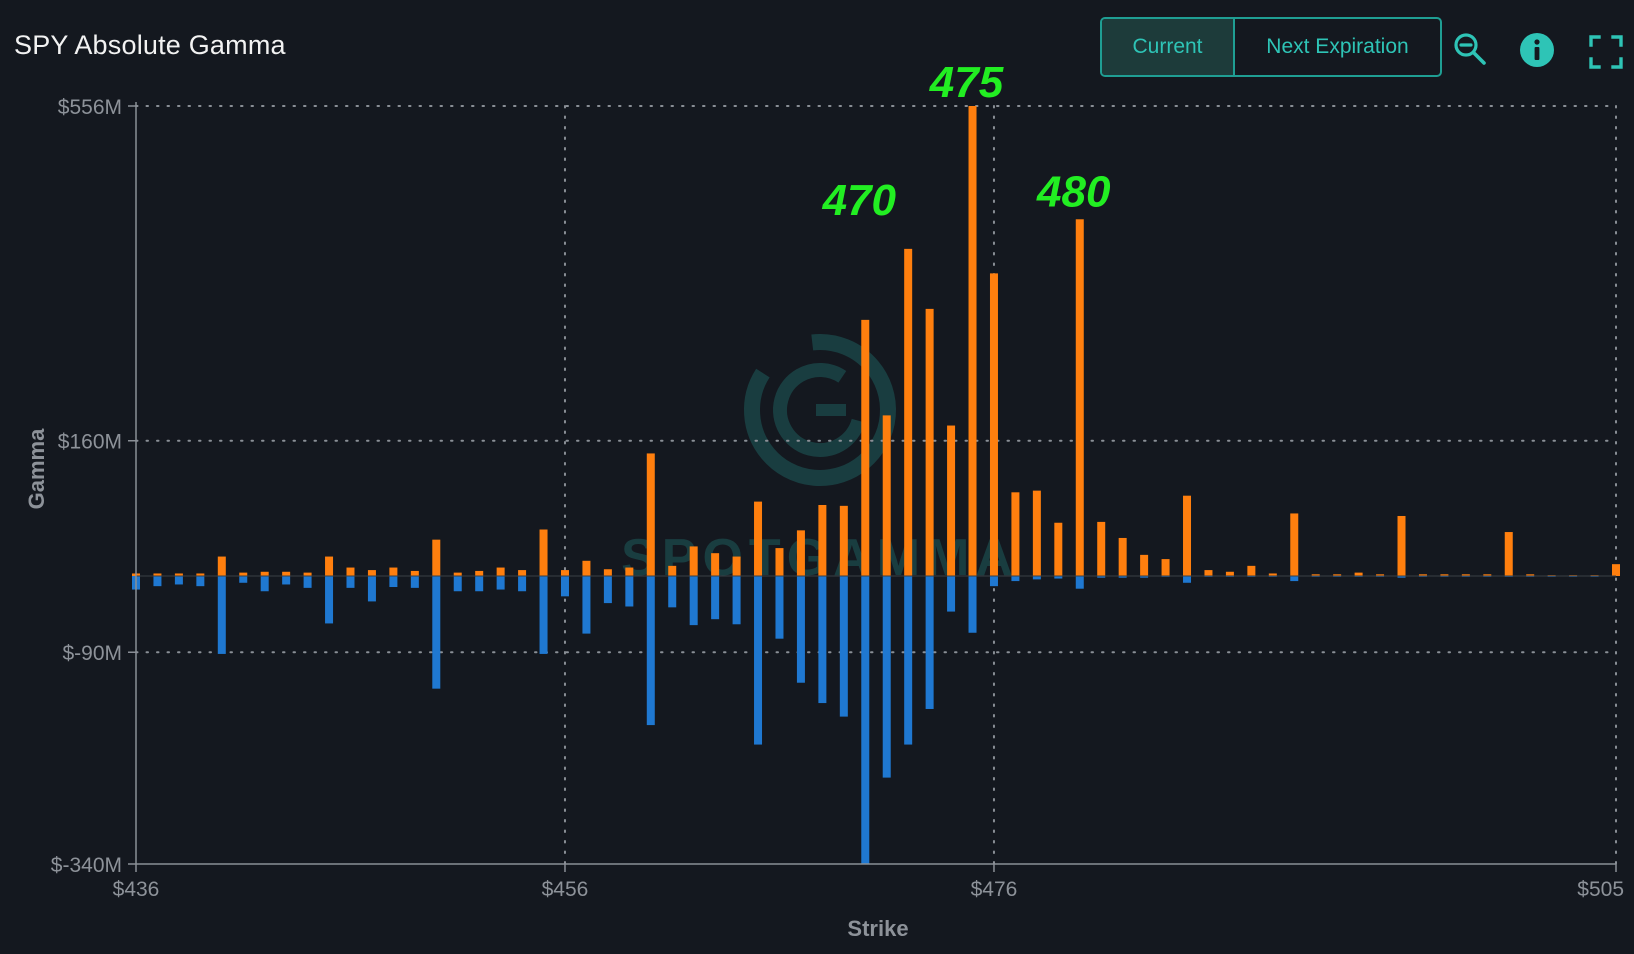 Image resolution: width=1634 pixels, height=954 pixels. What do you see at coordinates (1168, 47) in the screenshot?
I see `current-button: Current` at bounding box center [1168, 47].